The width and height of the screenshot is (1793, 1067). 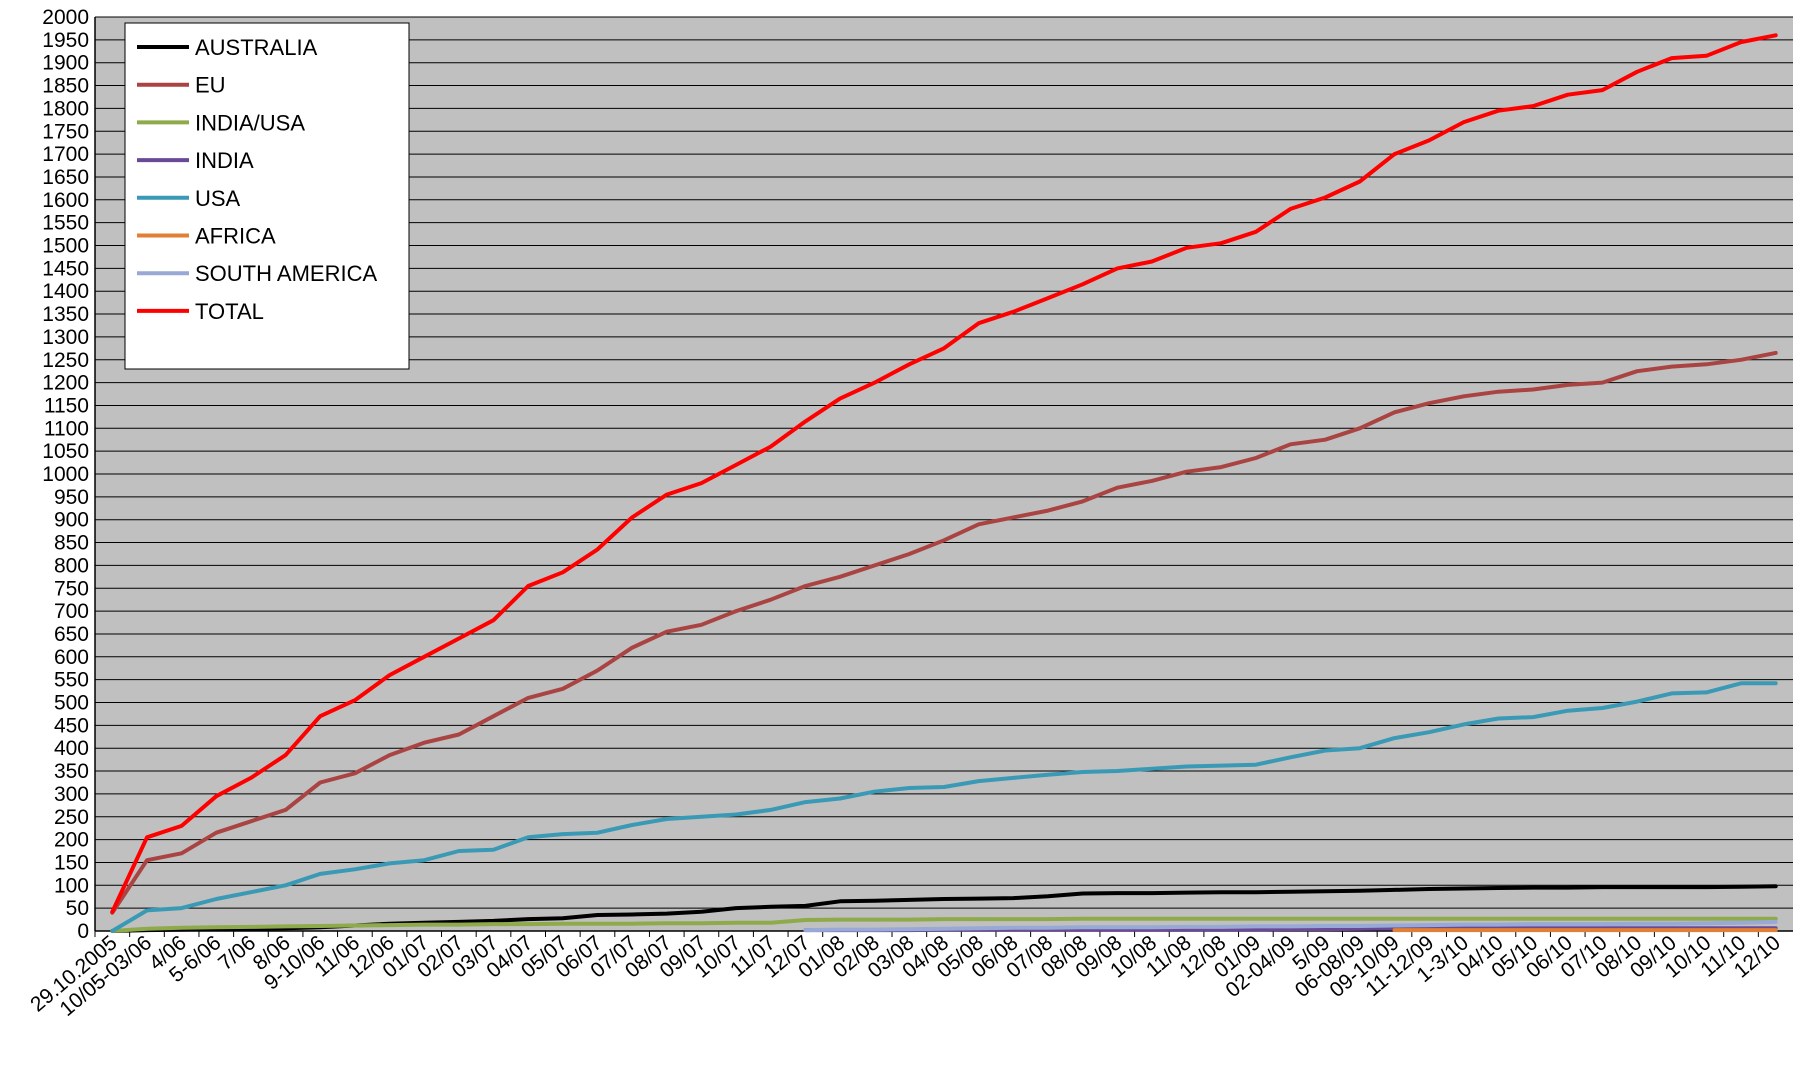 I want to click on y-tick-label: 300, so click(x=71, y=794).